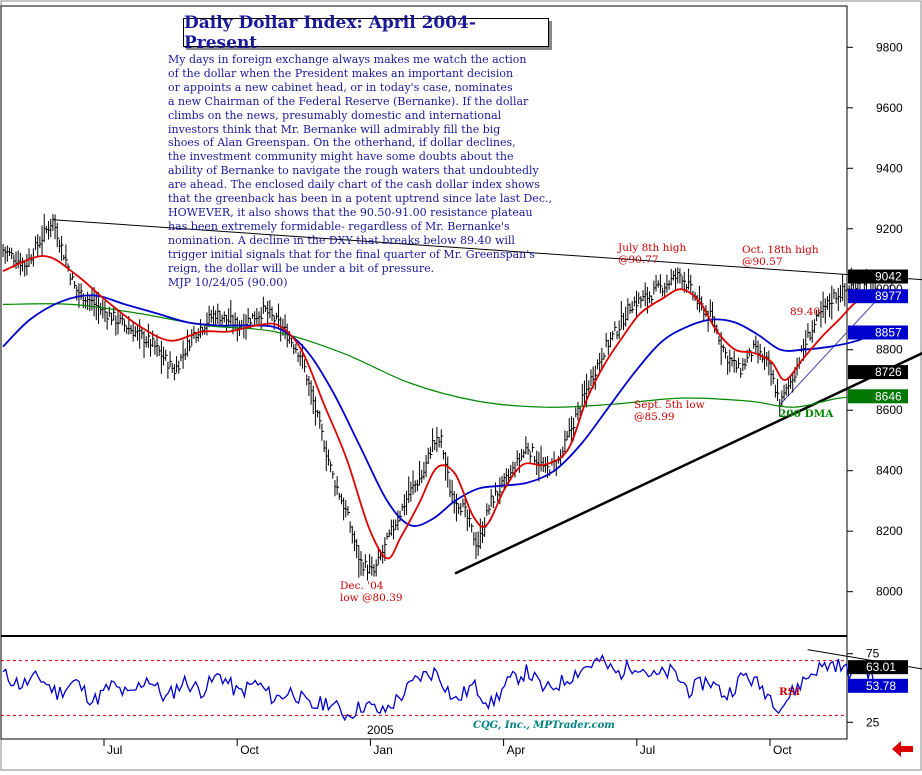 The height and width of the screenshot is (775, 922). Describe the element at coordinates (873, 722) in the screenshot. I see `rsi-tick-label: 25` at that location.